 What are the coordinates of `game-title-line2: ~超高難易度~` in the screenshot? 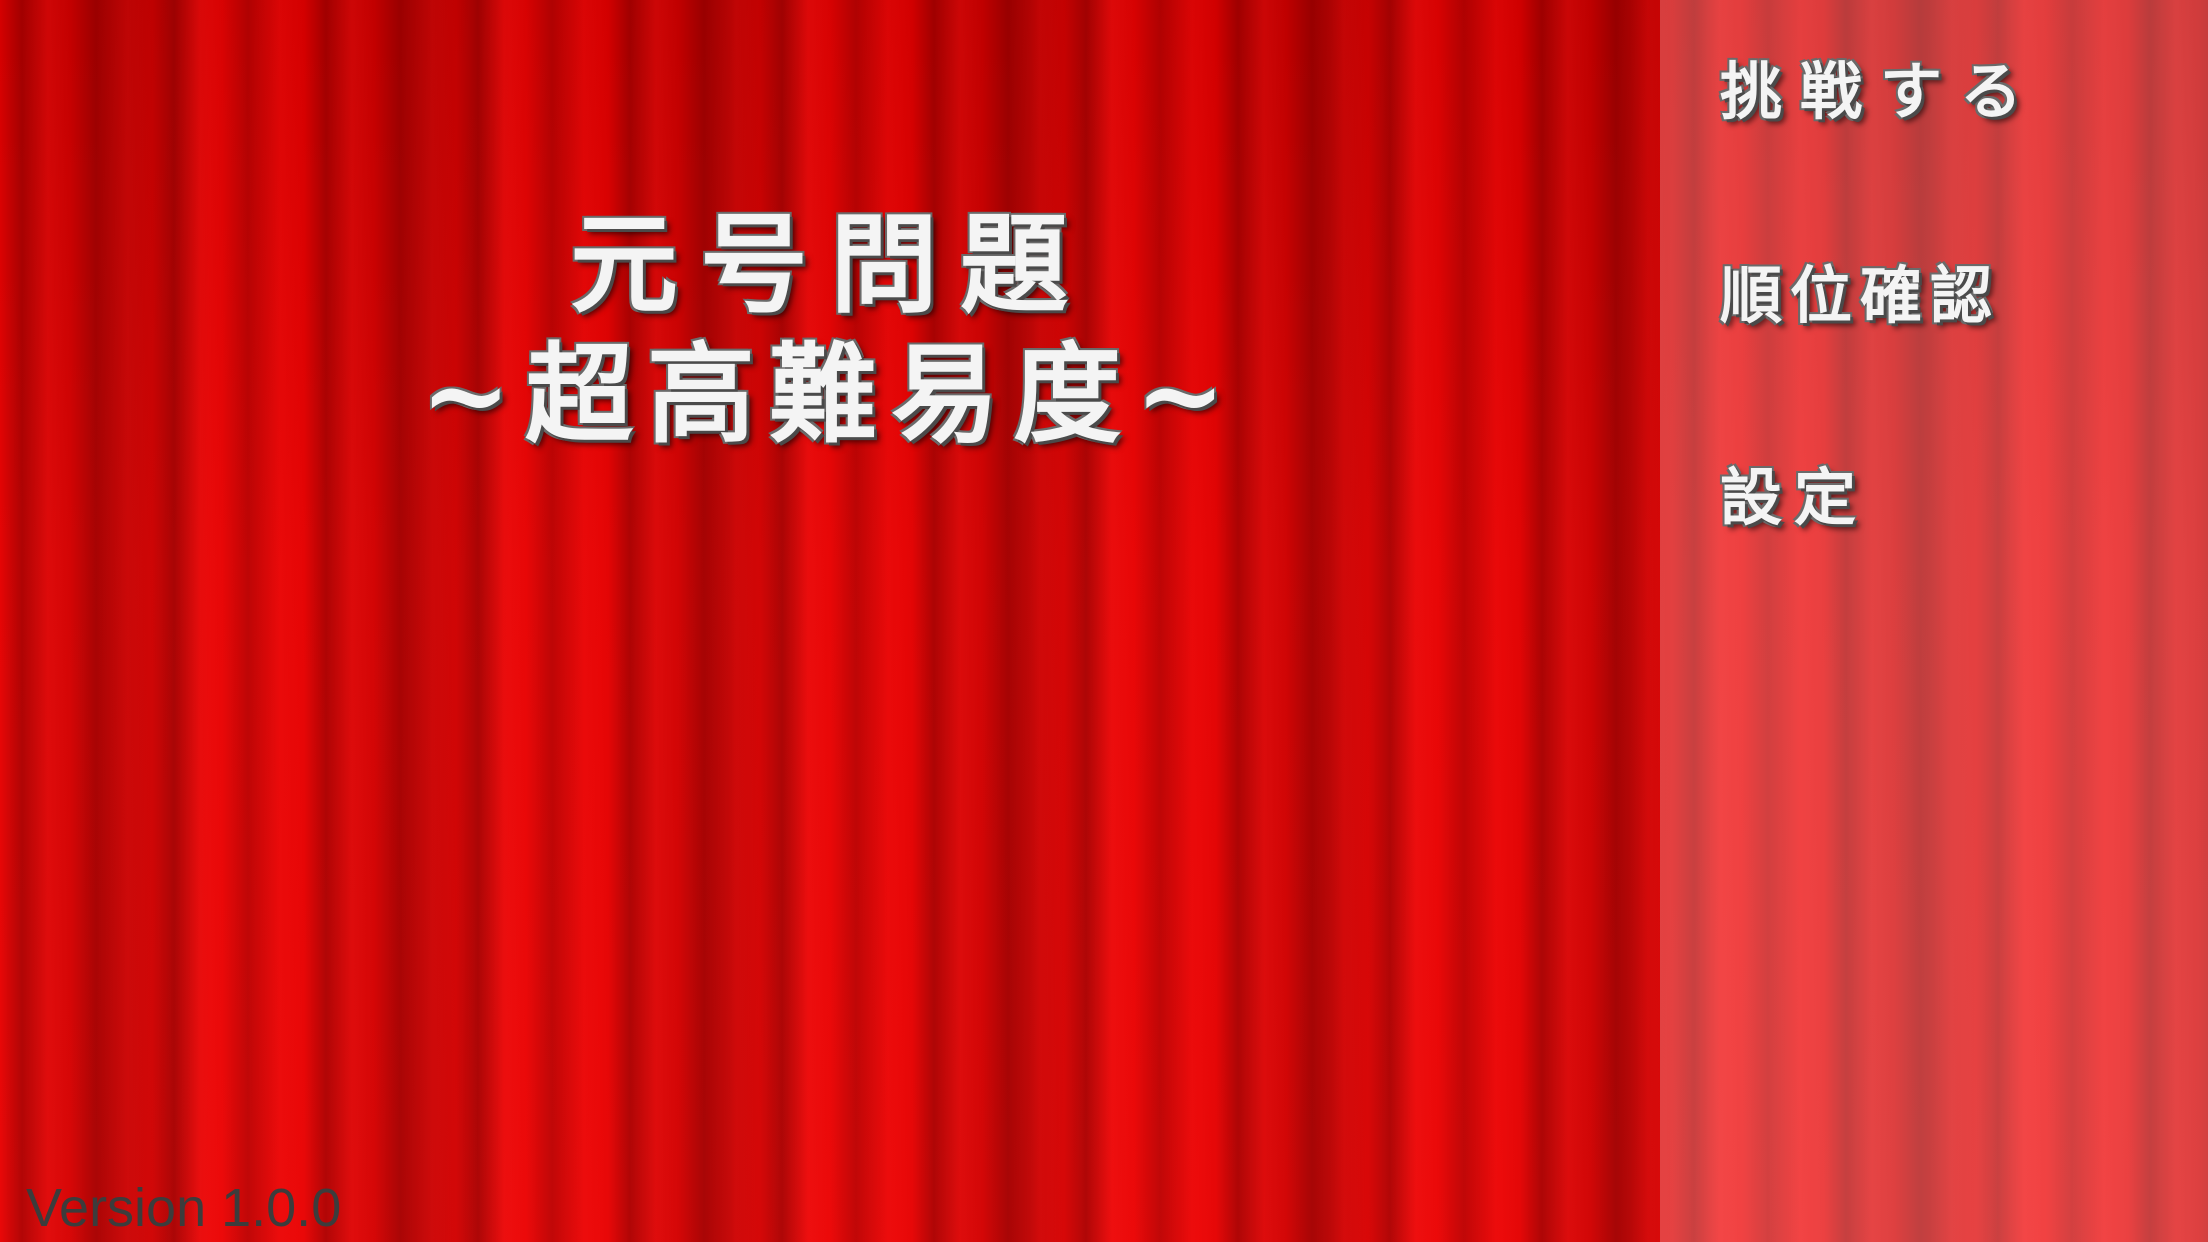 It's located at (830, 395).